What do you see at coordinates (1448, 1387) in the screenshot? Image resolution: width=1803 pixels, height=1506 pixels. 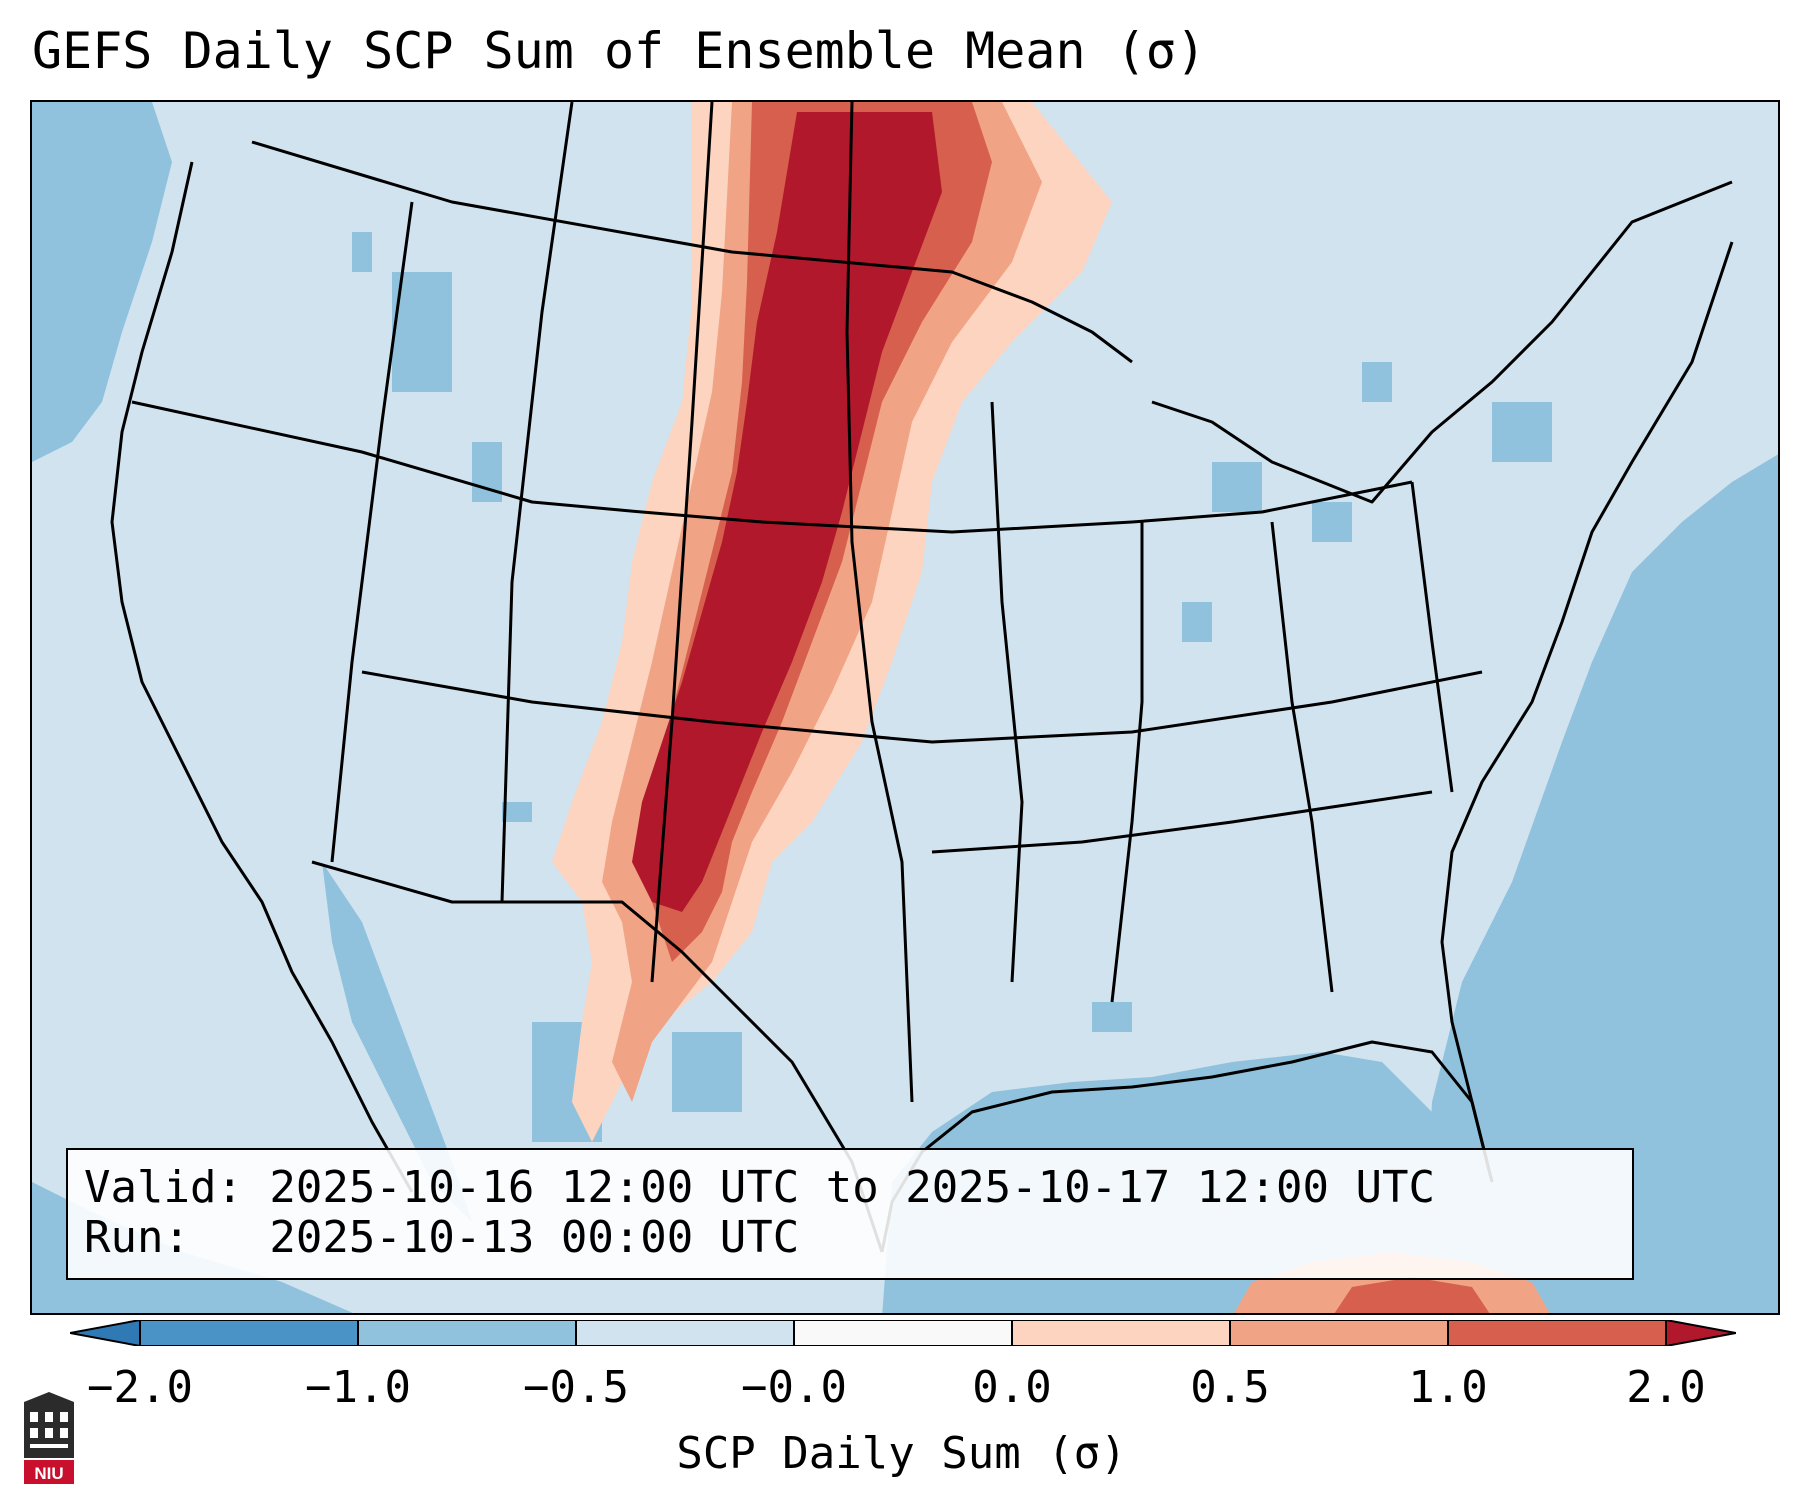 I see `colorbar-tick-label: 1.0` at bounding box center [1448, 1387].